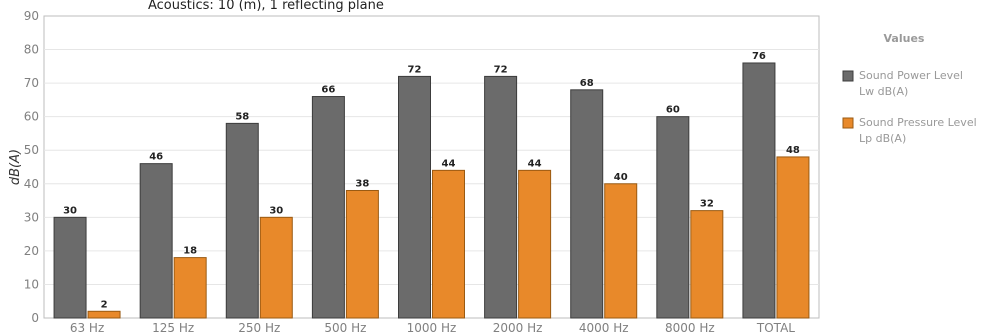 This screenshot has width=989, height=335. I want to click on y-tick-label: 10, so click(31, 284).